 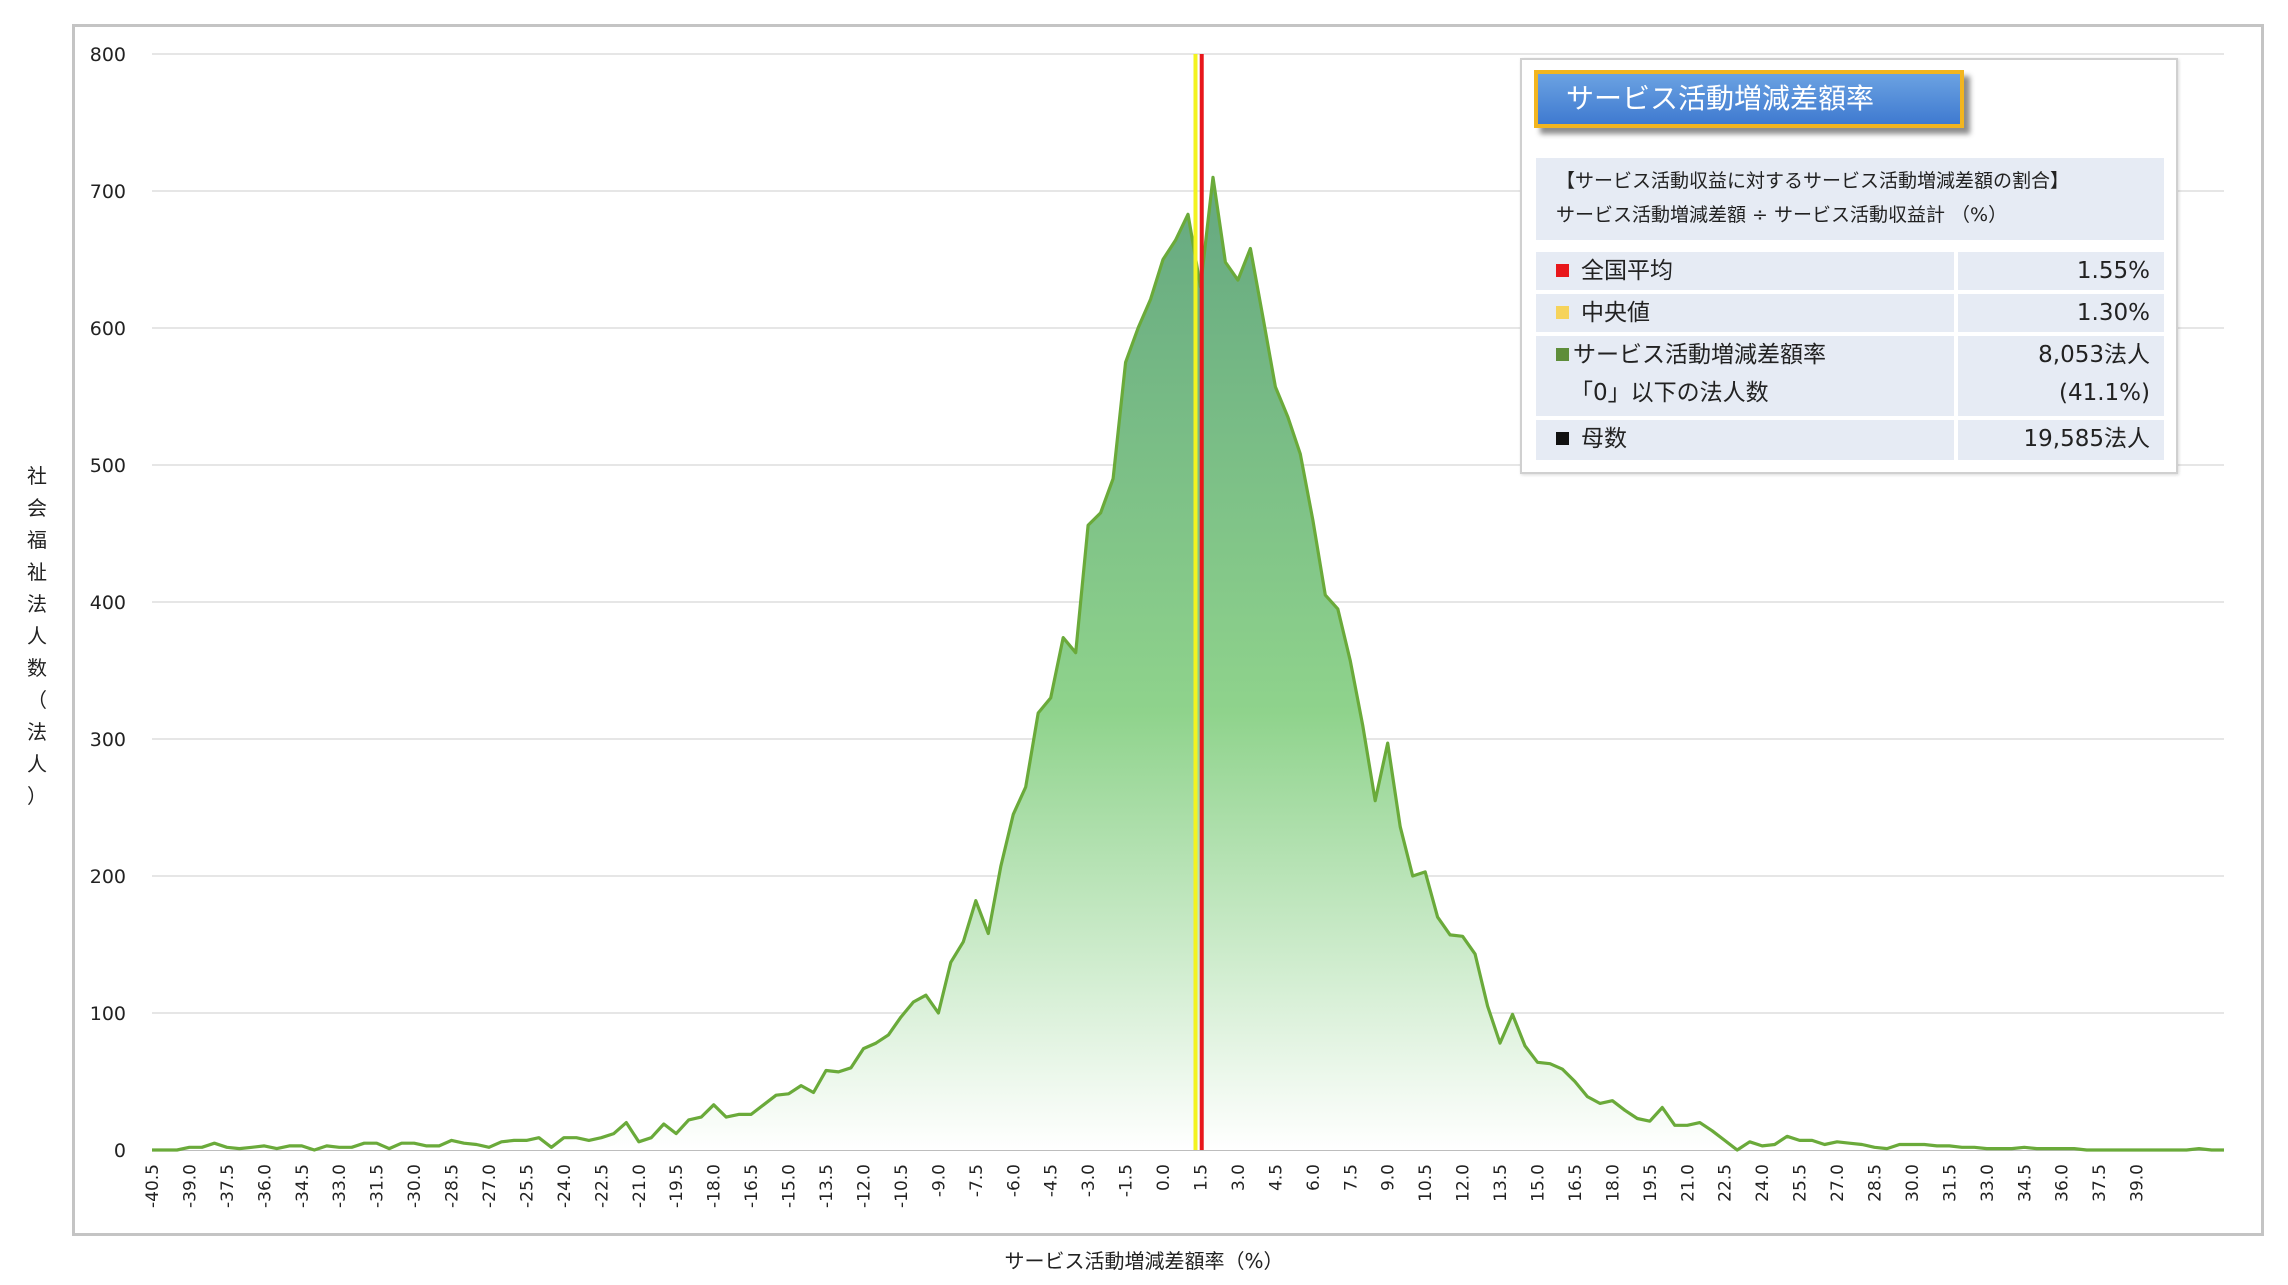 What do you see at coordinates (1627, 271) in the screenshot?
I see `legend-label: 全国平均` at bounding box center [1627, 271].